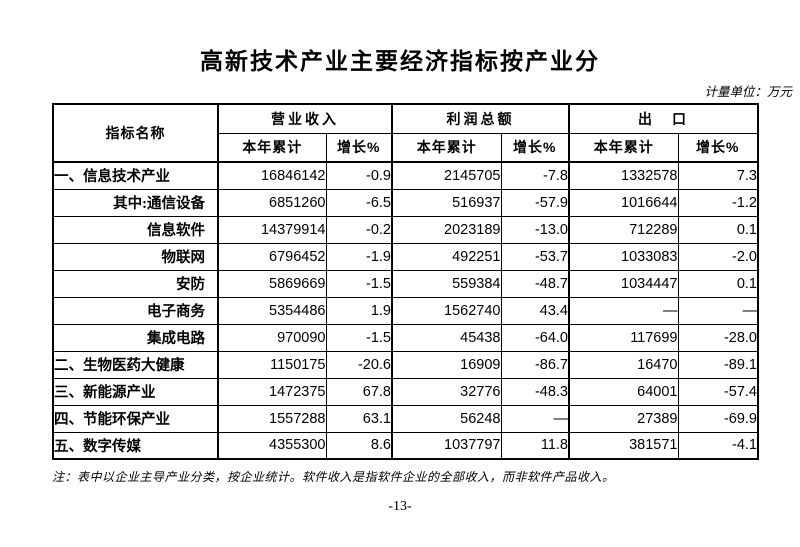 The height and width of the screenshot is (547, 800). I want to click on cell-value: 1562740, so click(446, 310).